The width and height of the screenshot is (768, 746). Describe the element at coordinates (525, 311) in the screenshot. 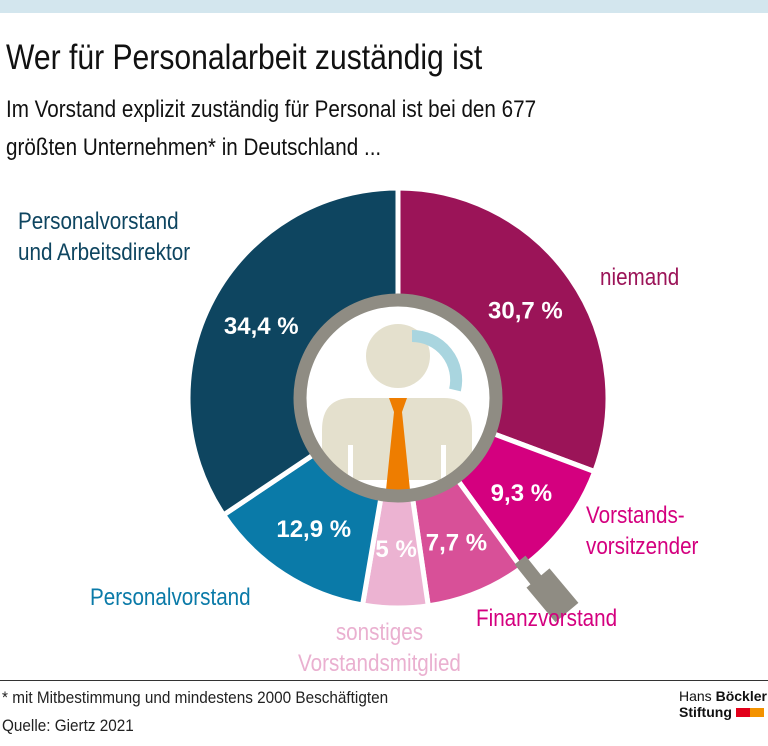

I see `slice-value-label: 30,7 %` at that location.